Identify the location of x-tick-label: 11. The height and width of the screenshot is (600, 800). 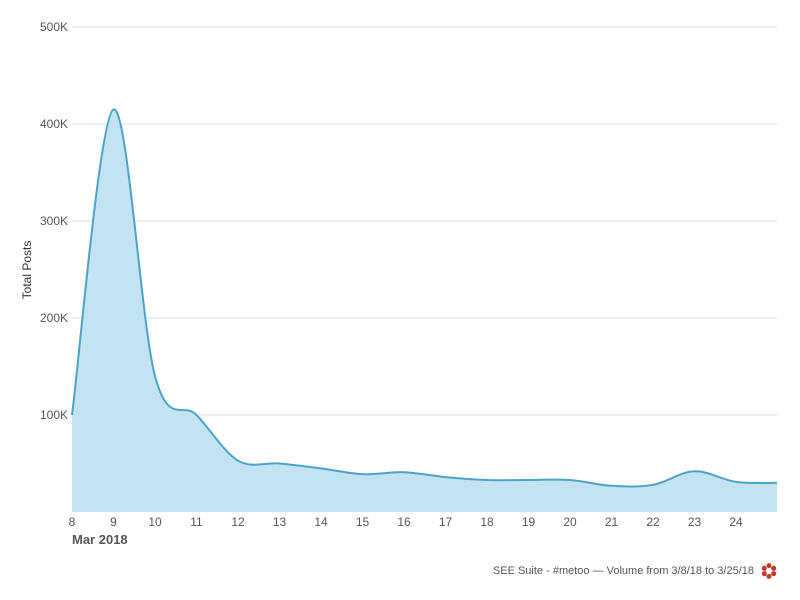
(196, 522).